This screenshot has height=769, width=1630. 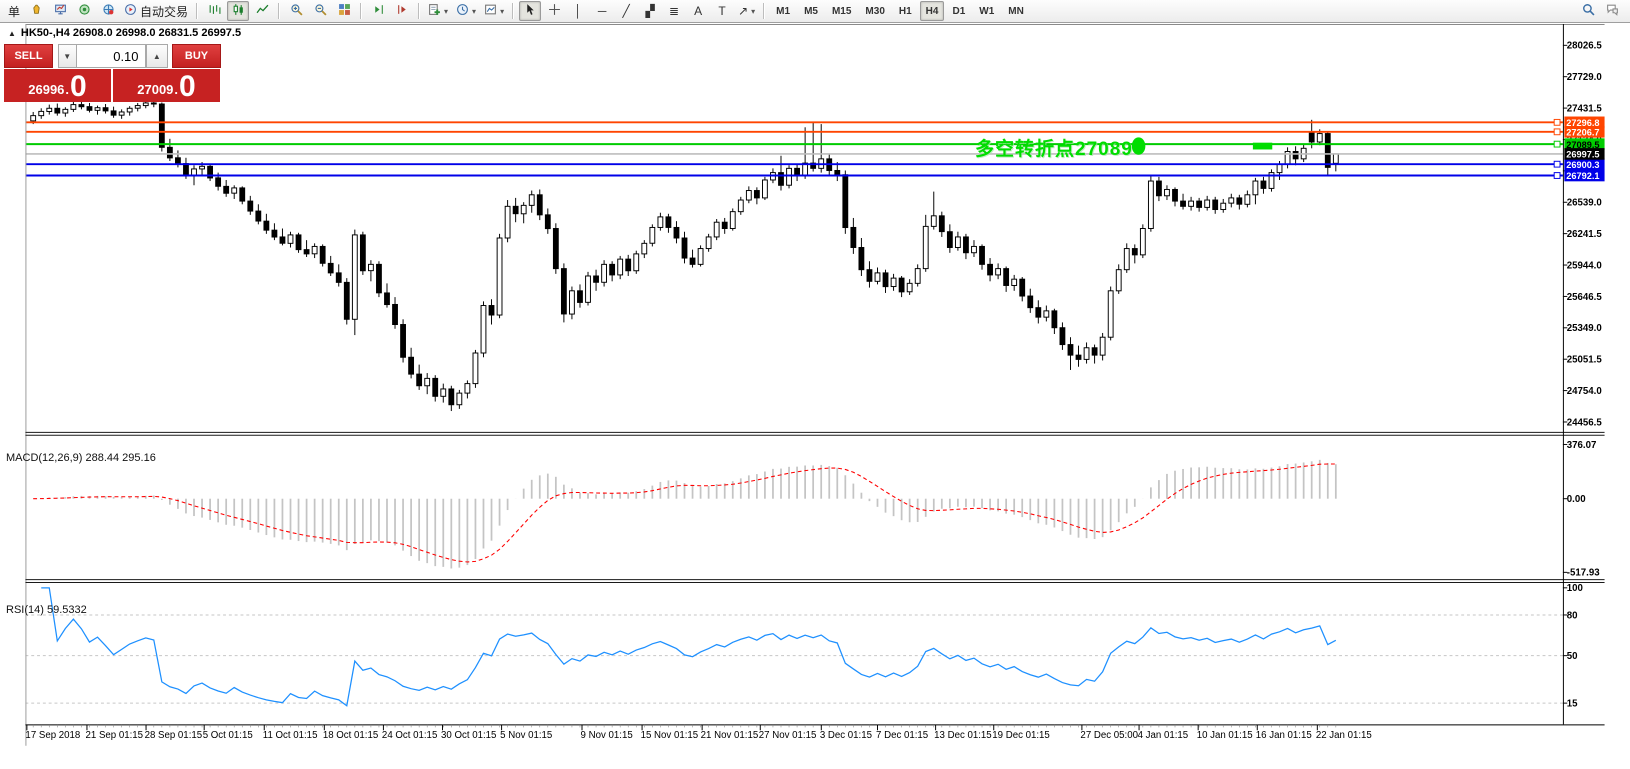 I want to click on buy-button: BUY, so click(x=197, y=56).